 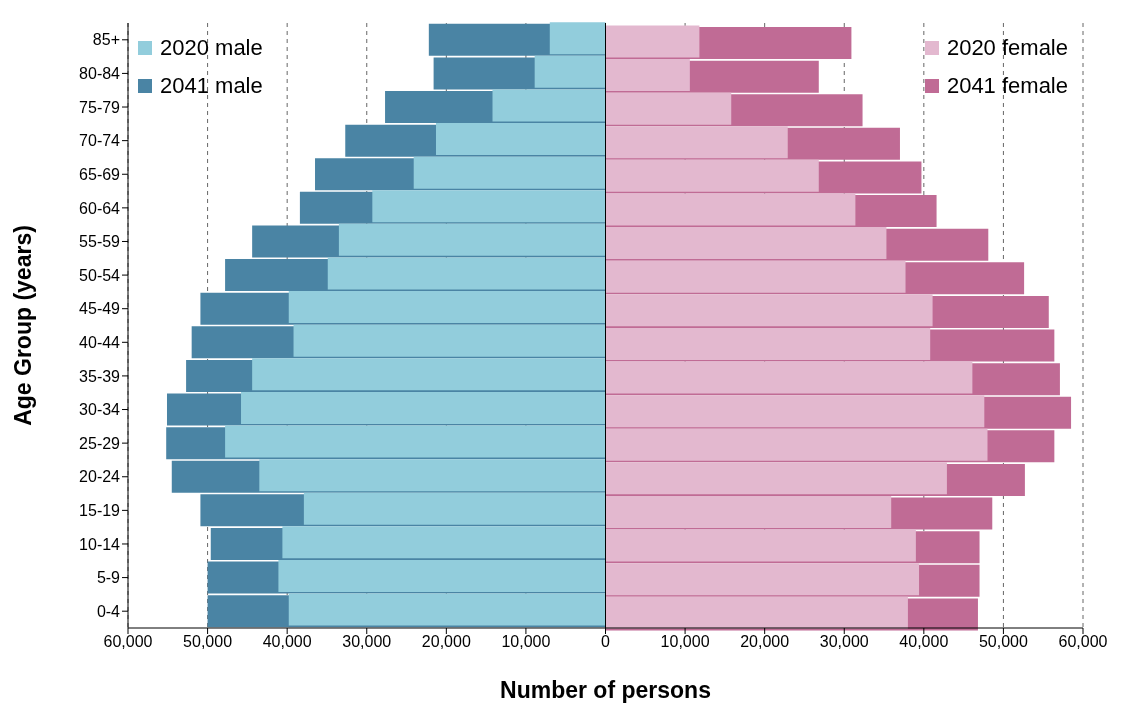 I want to click on y-tick-label: 45-49, so click(x=100, y=309).